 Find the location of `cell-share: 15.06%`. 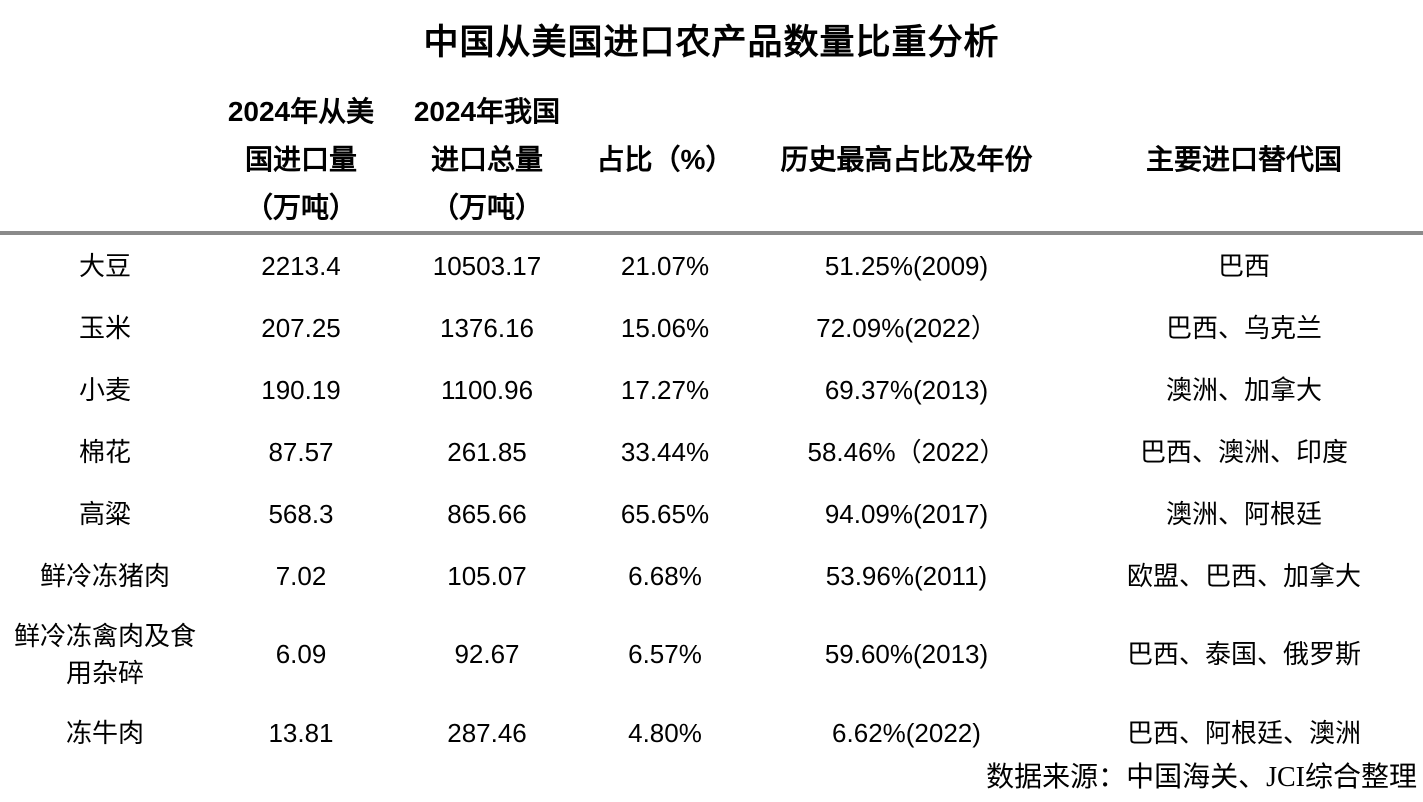

cell-share: 15.06% is located at coordinates (665, 327).